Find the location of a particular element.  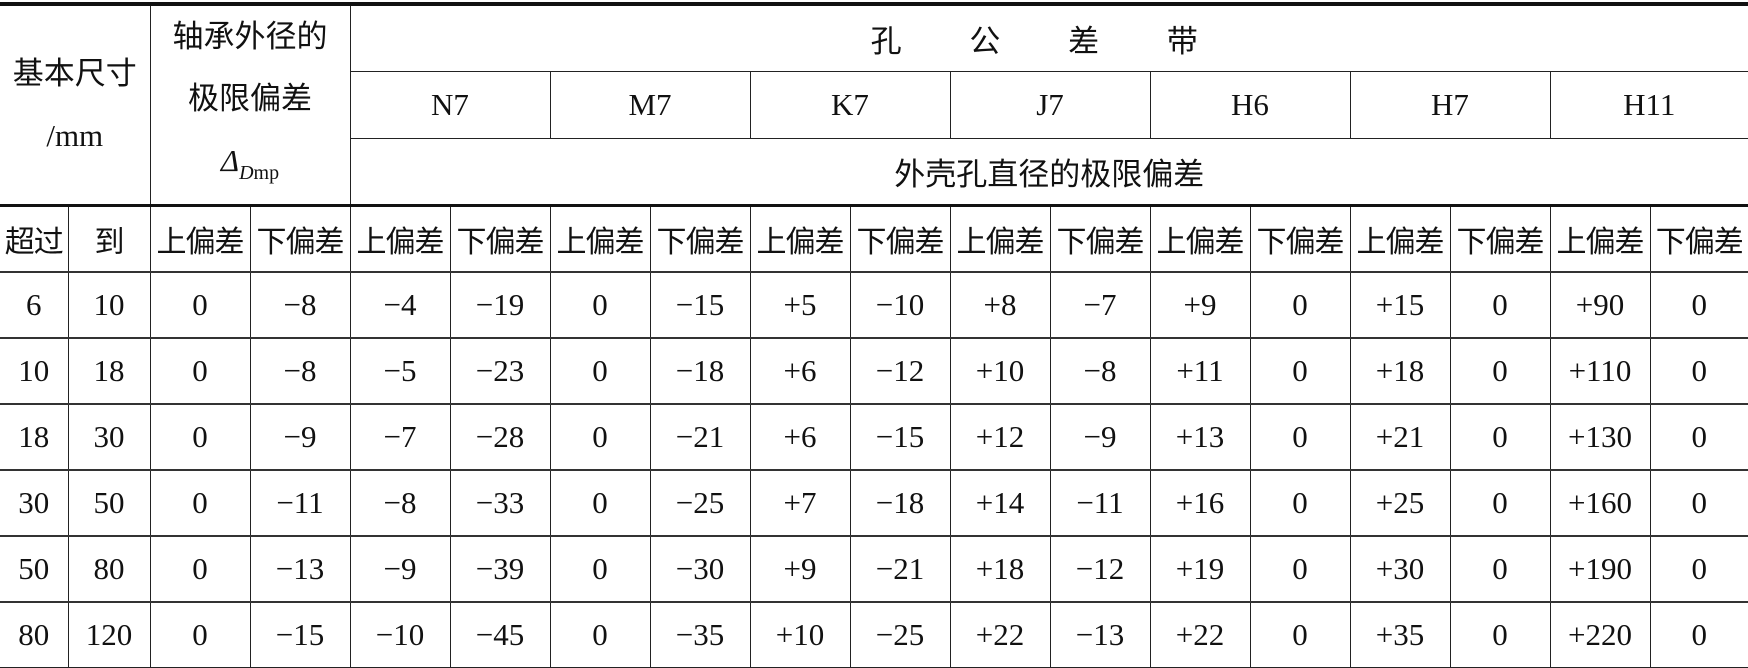

table-row: 6 10 0 −8 −4 −19 0 −15 +5 −10 +8 −7 +9 0 +15 0 +90 0 is located at coordinates (874, 305).